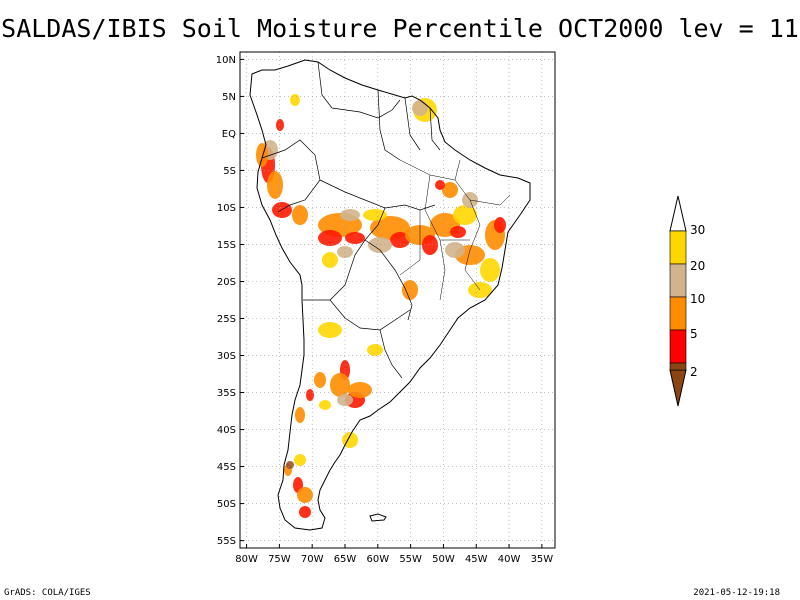 The height and width of the screenshot is (600, 800). What do you see at coordinates (509, 559) in the screenshot?
I see `lon-tick-label: 40W` at bounding box center [509, 559].